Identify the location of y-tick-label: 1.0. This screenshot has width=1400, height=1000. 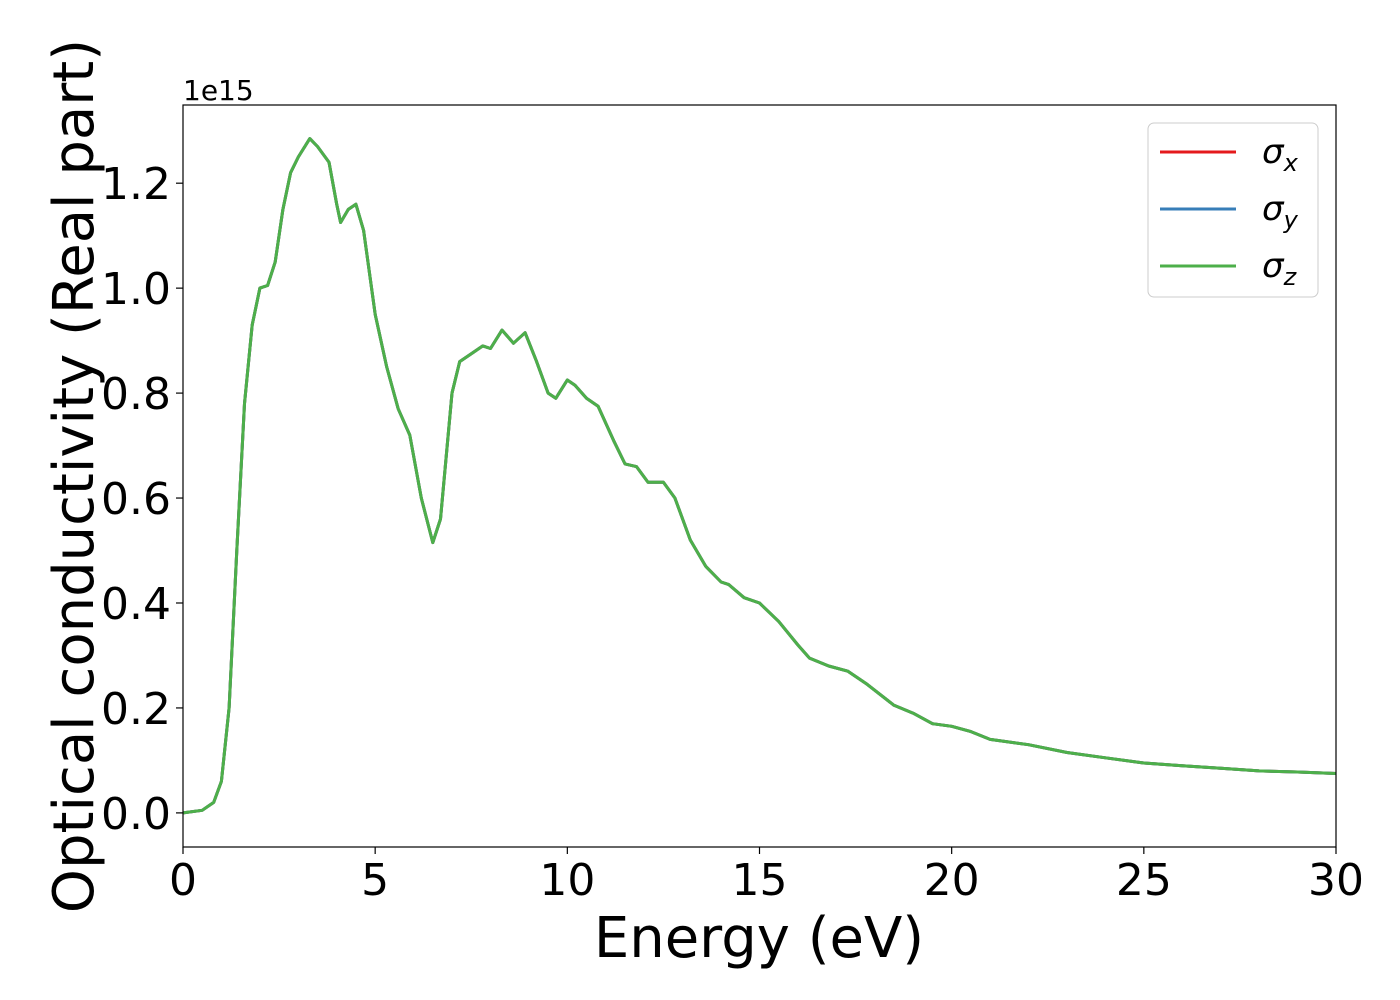
(136, 289).